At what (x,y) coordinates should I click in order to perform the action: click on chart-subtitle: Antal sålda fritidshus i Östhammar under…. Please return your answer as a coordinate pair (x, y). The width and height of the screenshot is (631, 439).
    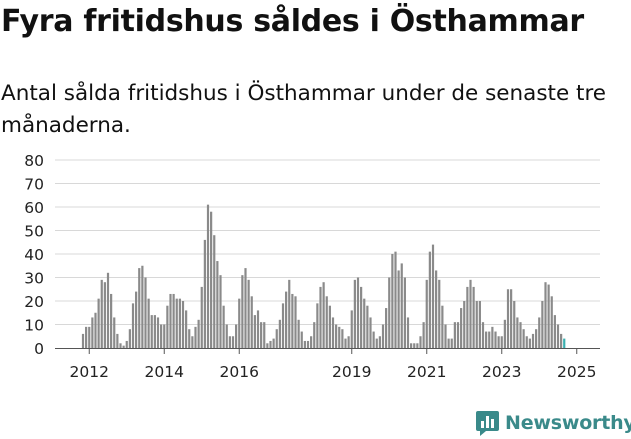
    Looking at the image, I should click on (304, 109).